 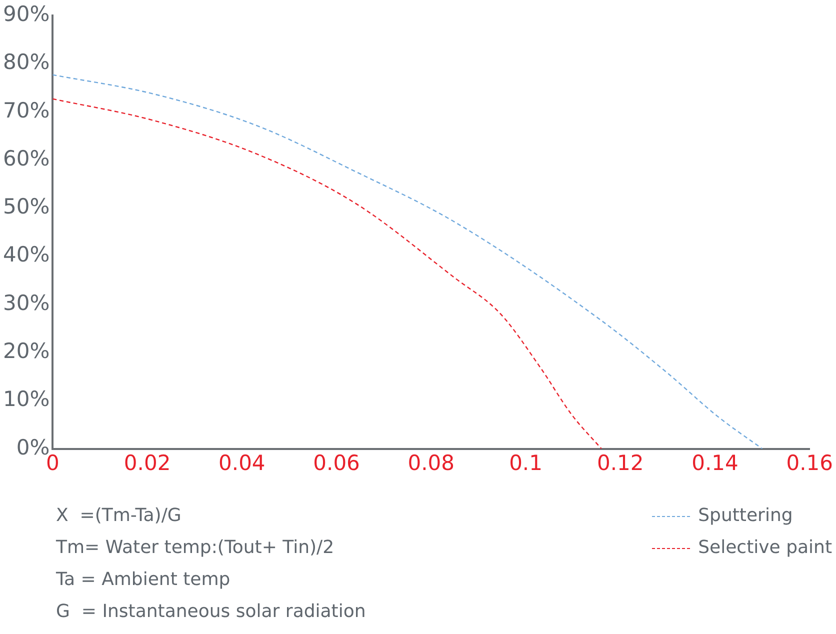 I want to click on y-tick-label: 90%, so click(x=26, y=14).